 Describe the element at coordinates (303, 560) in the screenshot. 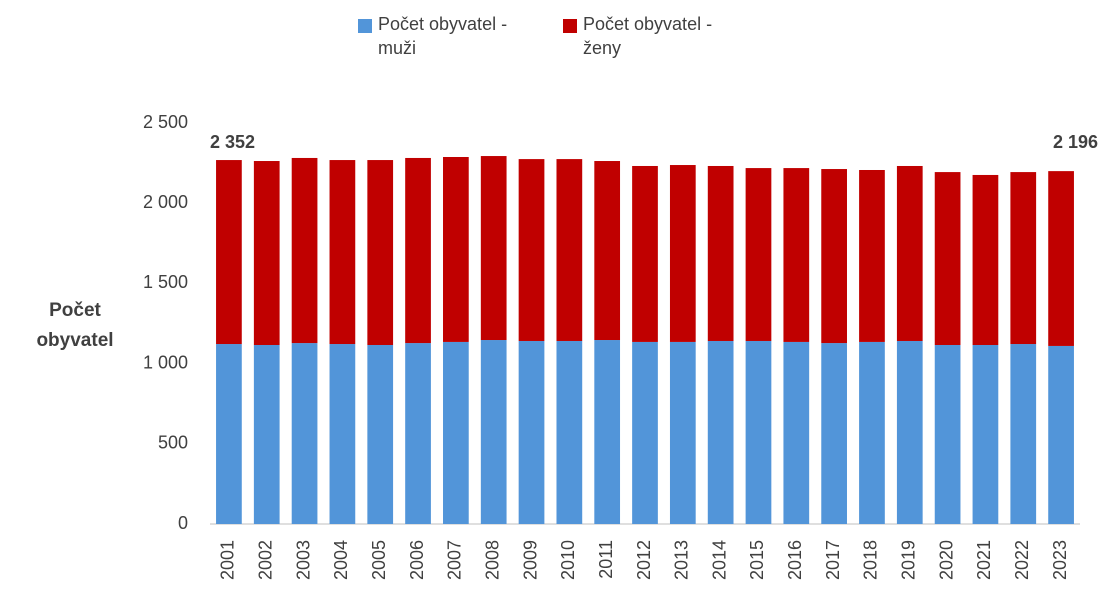

I see `x-tick-label: 2003` at that location.